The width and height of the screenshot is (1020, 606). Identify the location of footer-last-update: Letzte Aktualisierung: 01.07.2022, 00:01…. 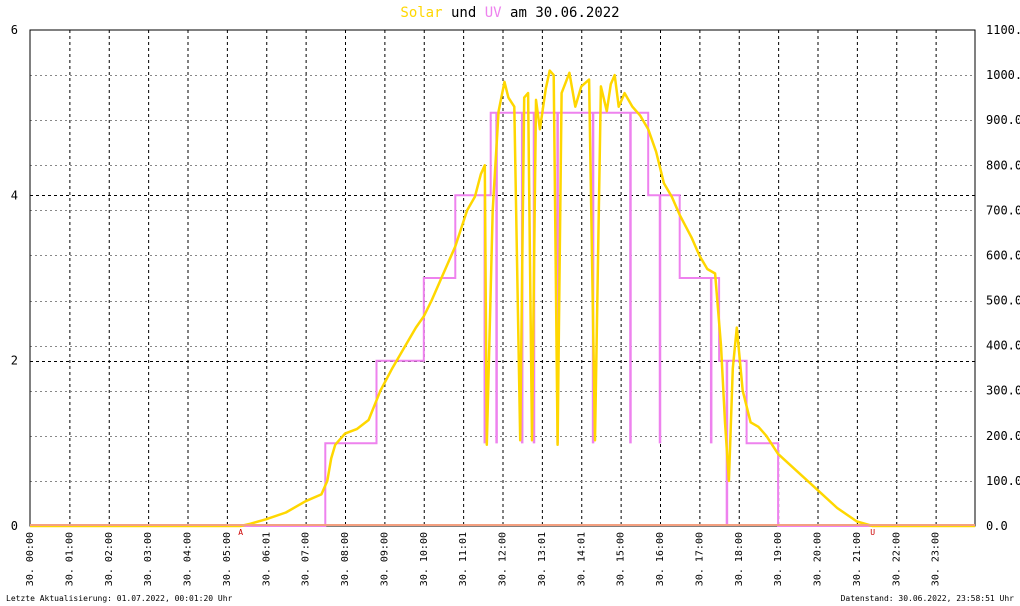
(119, 598).